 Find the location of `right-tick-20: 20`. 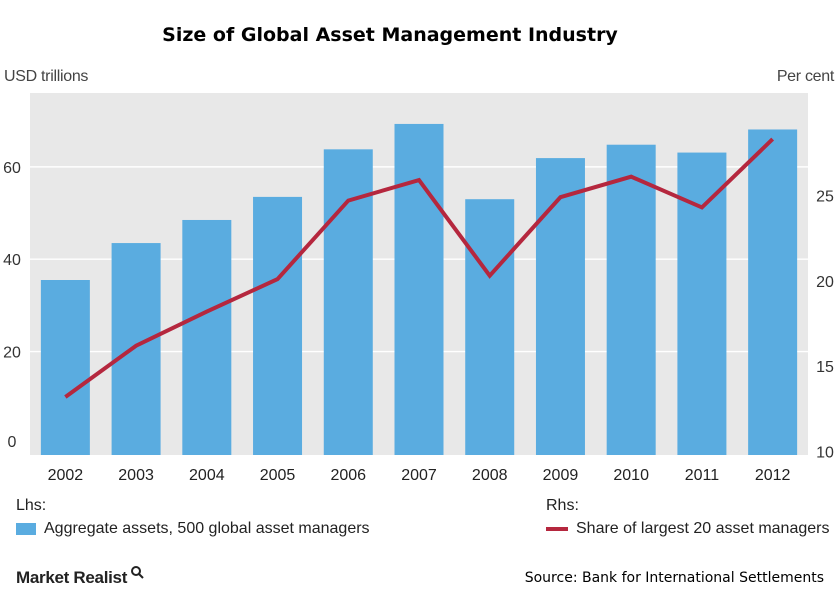

right-tick-20: 20 is located at coordinates (825, 282).